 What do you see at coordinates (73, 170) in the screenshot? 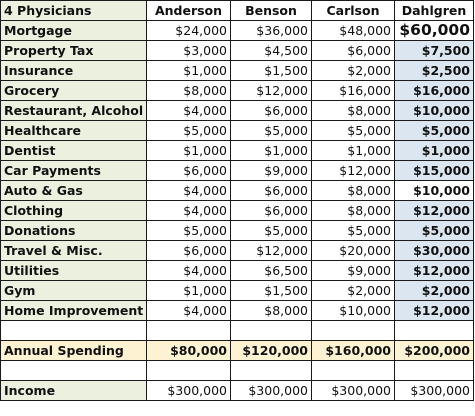
I see `row-label-car-payments: Car Payments` at bounding box center [73, 170].